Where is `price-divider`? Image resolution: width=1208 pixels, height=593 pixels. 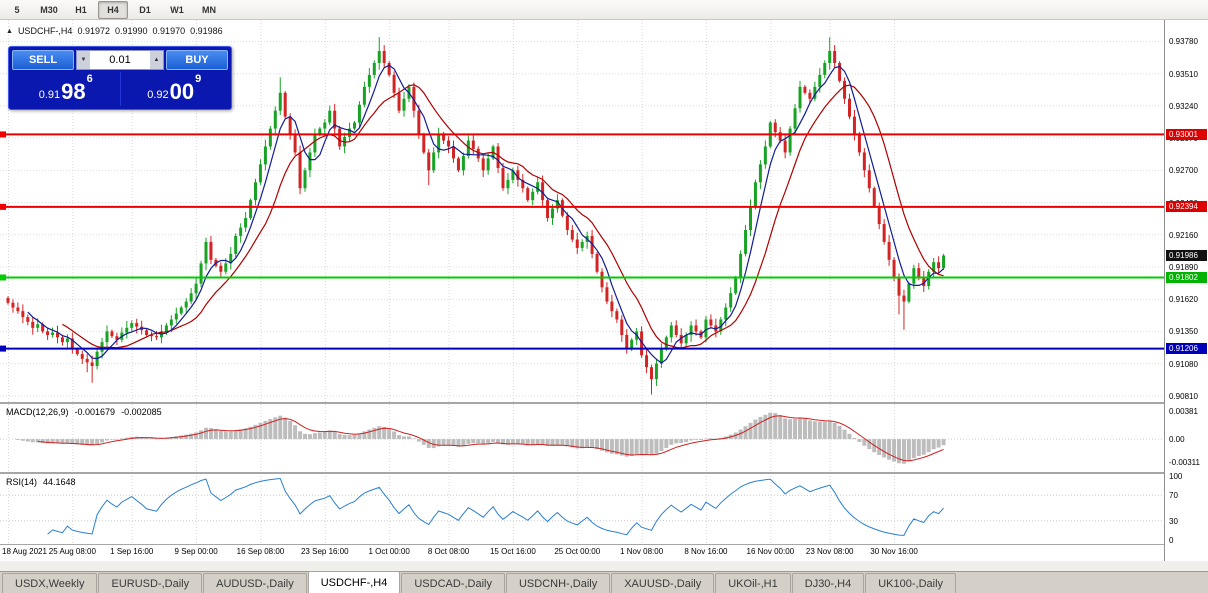 price-divider is located at coordinates (120, 89).